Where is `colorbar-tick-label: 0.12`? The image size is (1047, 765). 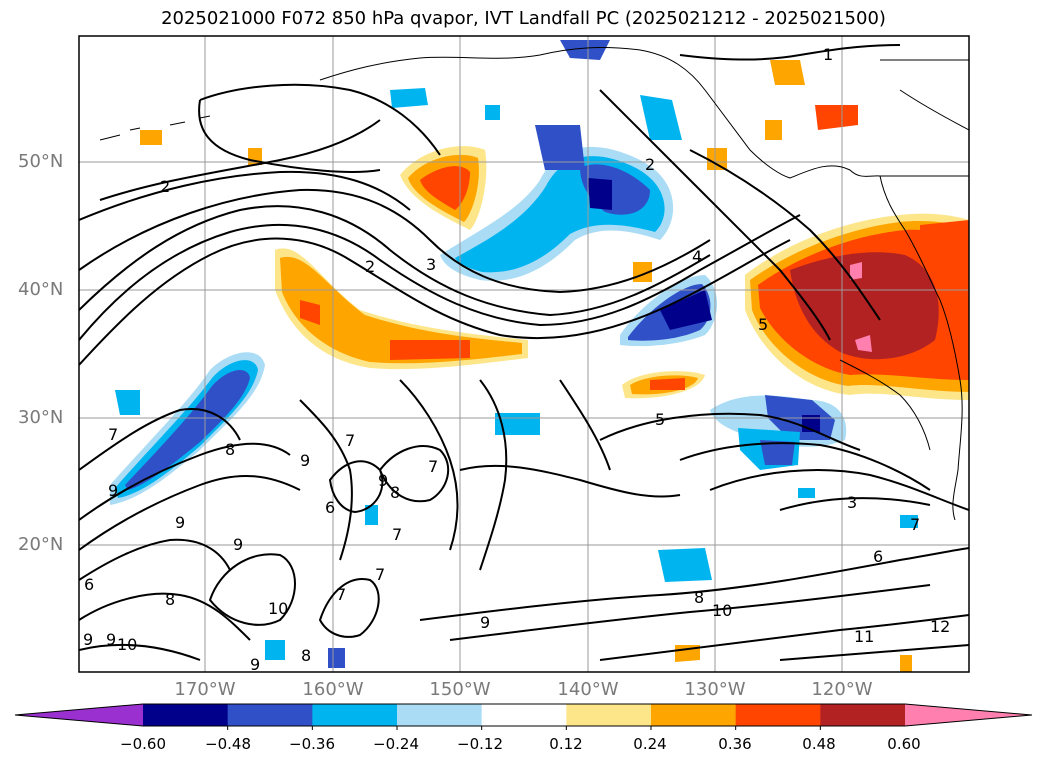
colorbar-tick-label: 0.12 is located at coordinates (566, 744).